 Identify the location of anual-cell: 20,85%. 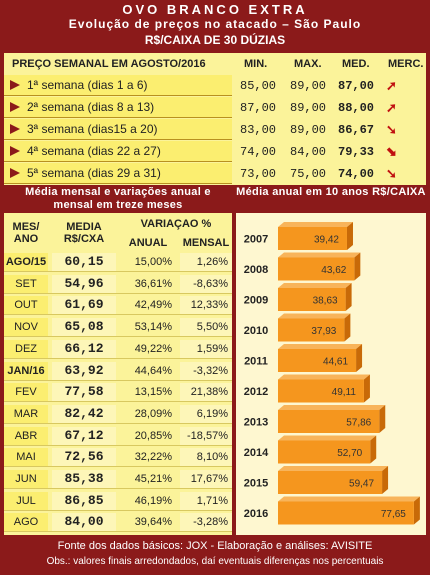
(153, 435).